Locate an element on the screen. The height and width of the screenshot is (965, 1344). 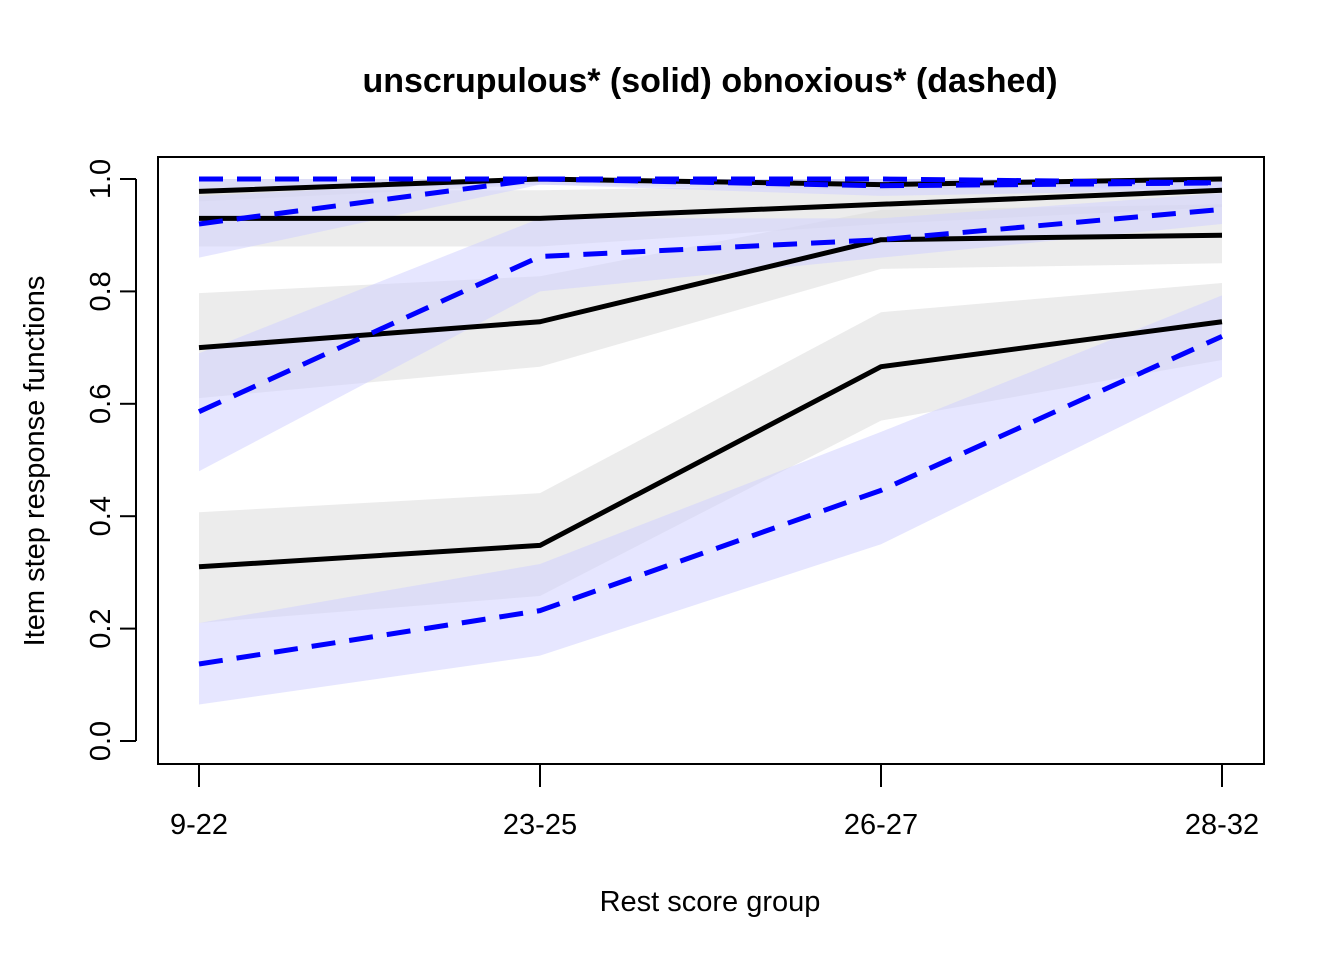
y-tick-label: 1.0 is located at coordinates (101, 179).